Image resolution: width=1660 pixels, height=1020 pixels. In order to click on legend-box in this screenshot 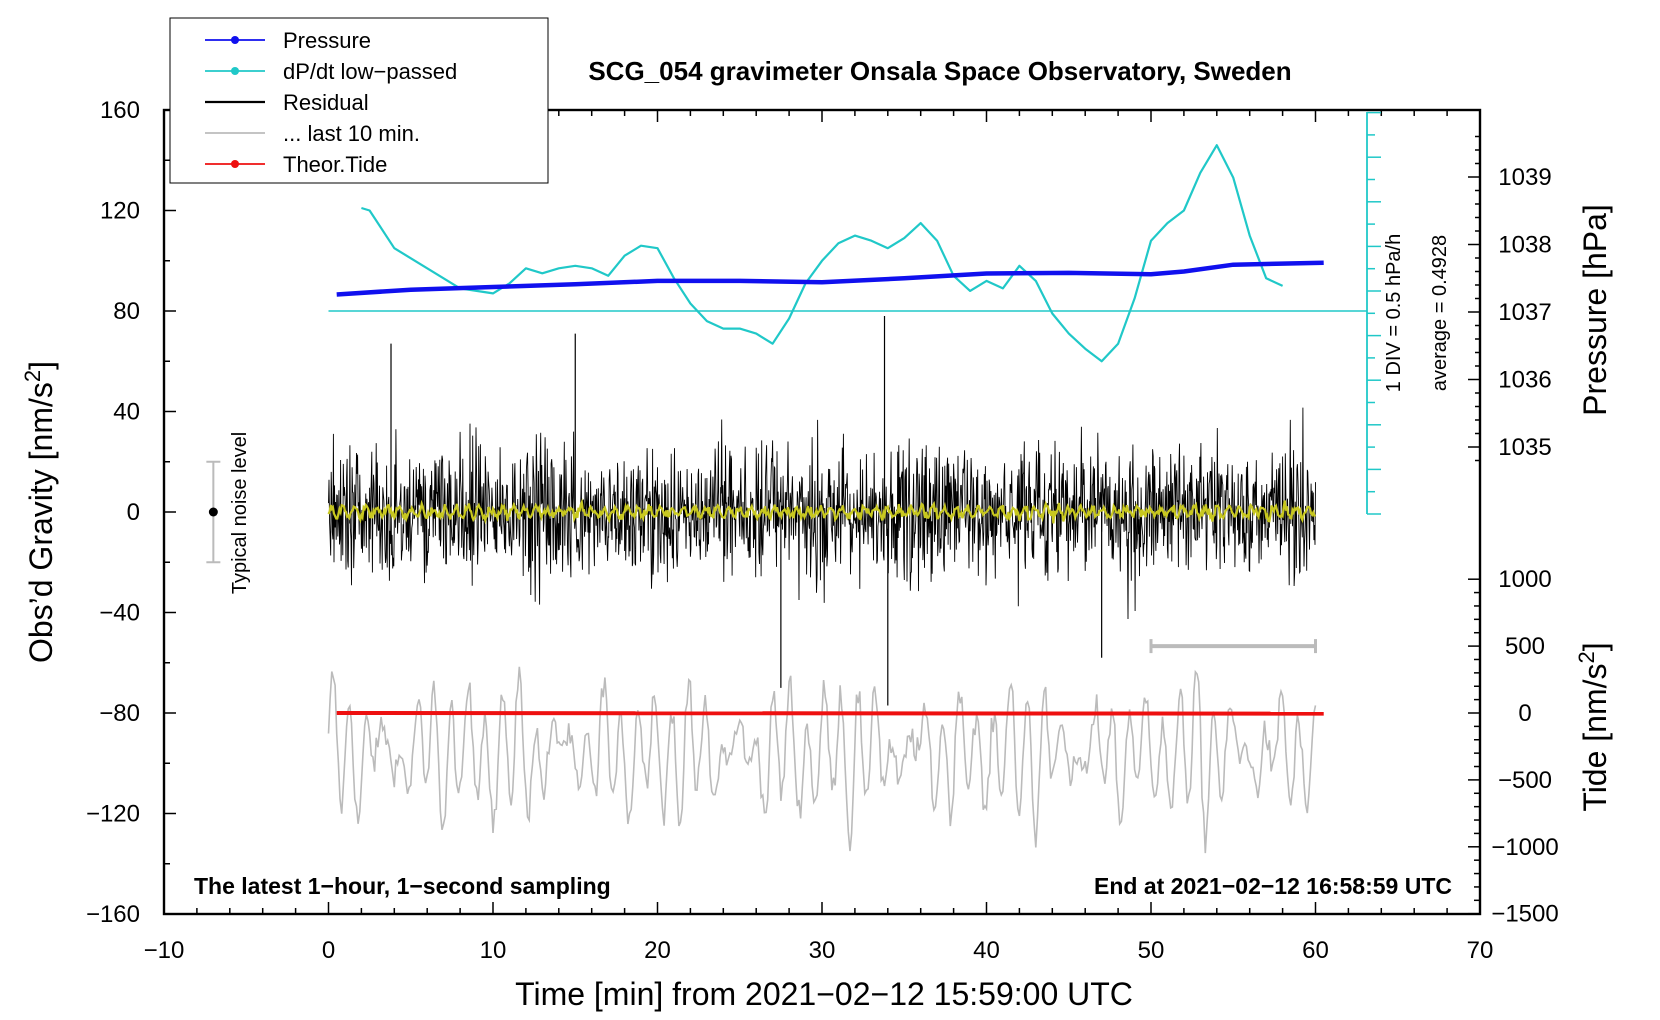, I will do `click(359, 100)`.